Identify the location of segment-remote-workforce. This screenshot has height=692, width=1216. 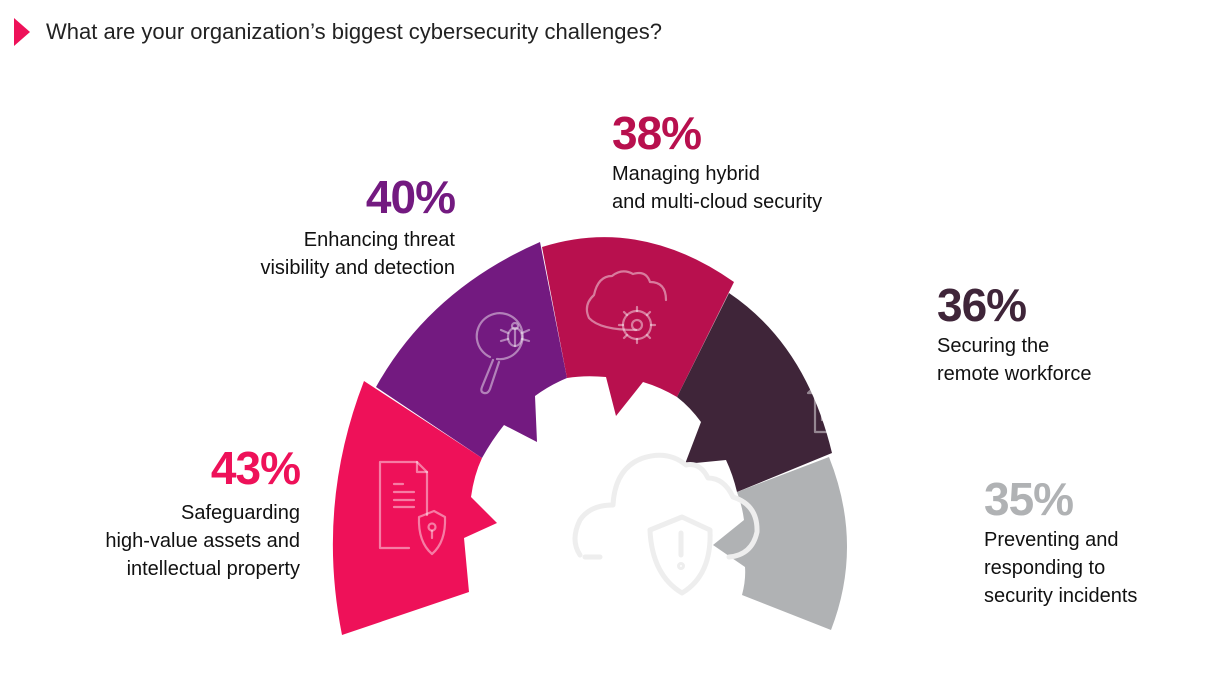
(754, 392).